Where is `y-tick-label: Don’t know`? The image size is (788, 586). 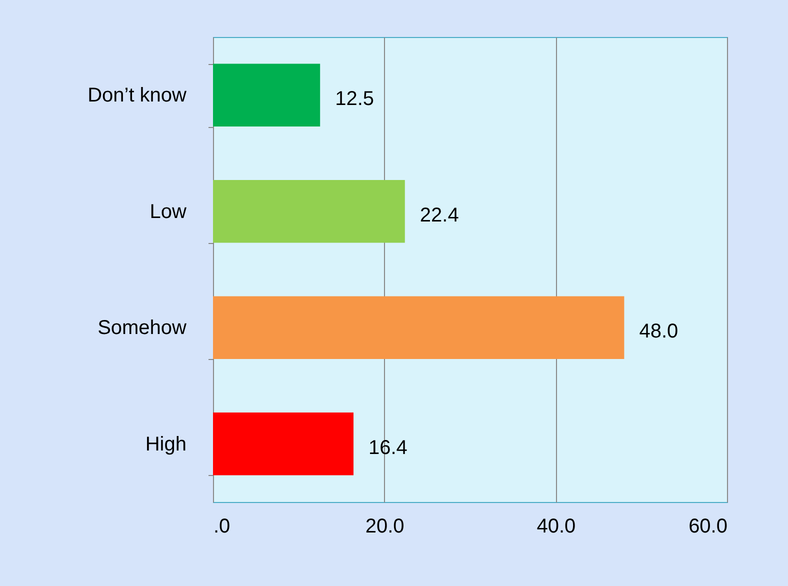 y-tick-label: Don’t know is located at coordinates (138, 95).